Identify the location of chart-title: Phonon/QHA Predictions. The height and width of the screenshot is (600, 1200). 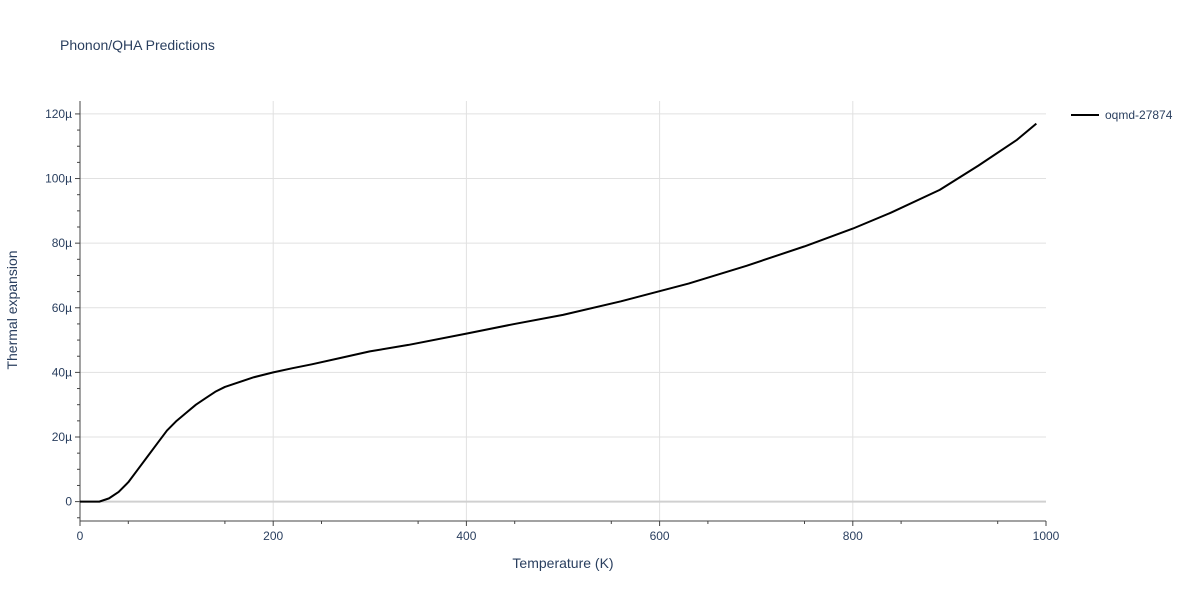
(137, 45).